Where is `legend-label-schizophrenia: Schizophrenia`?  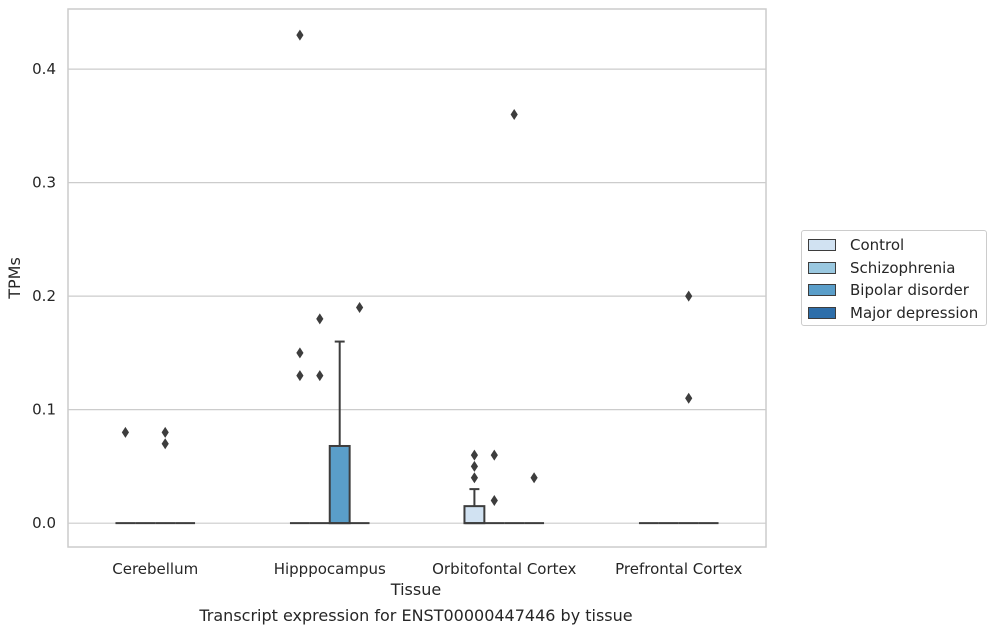 legend-label-schizophrenia: Schizophrenia is located at coordinates (903, 267).